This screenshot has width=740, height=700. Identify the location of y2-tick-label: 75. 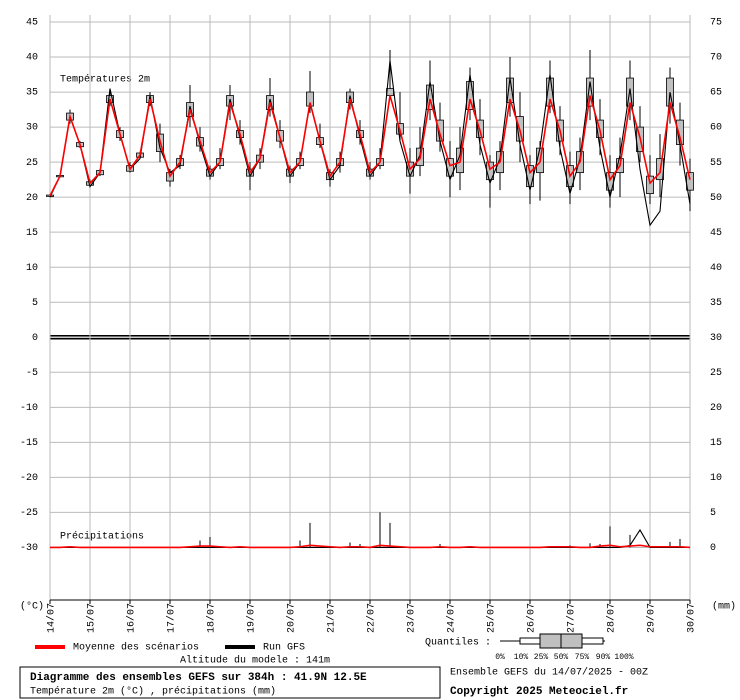
(716, 23).